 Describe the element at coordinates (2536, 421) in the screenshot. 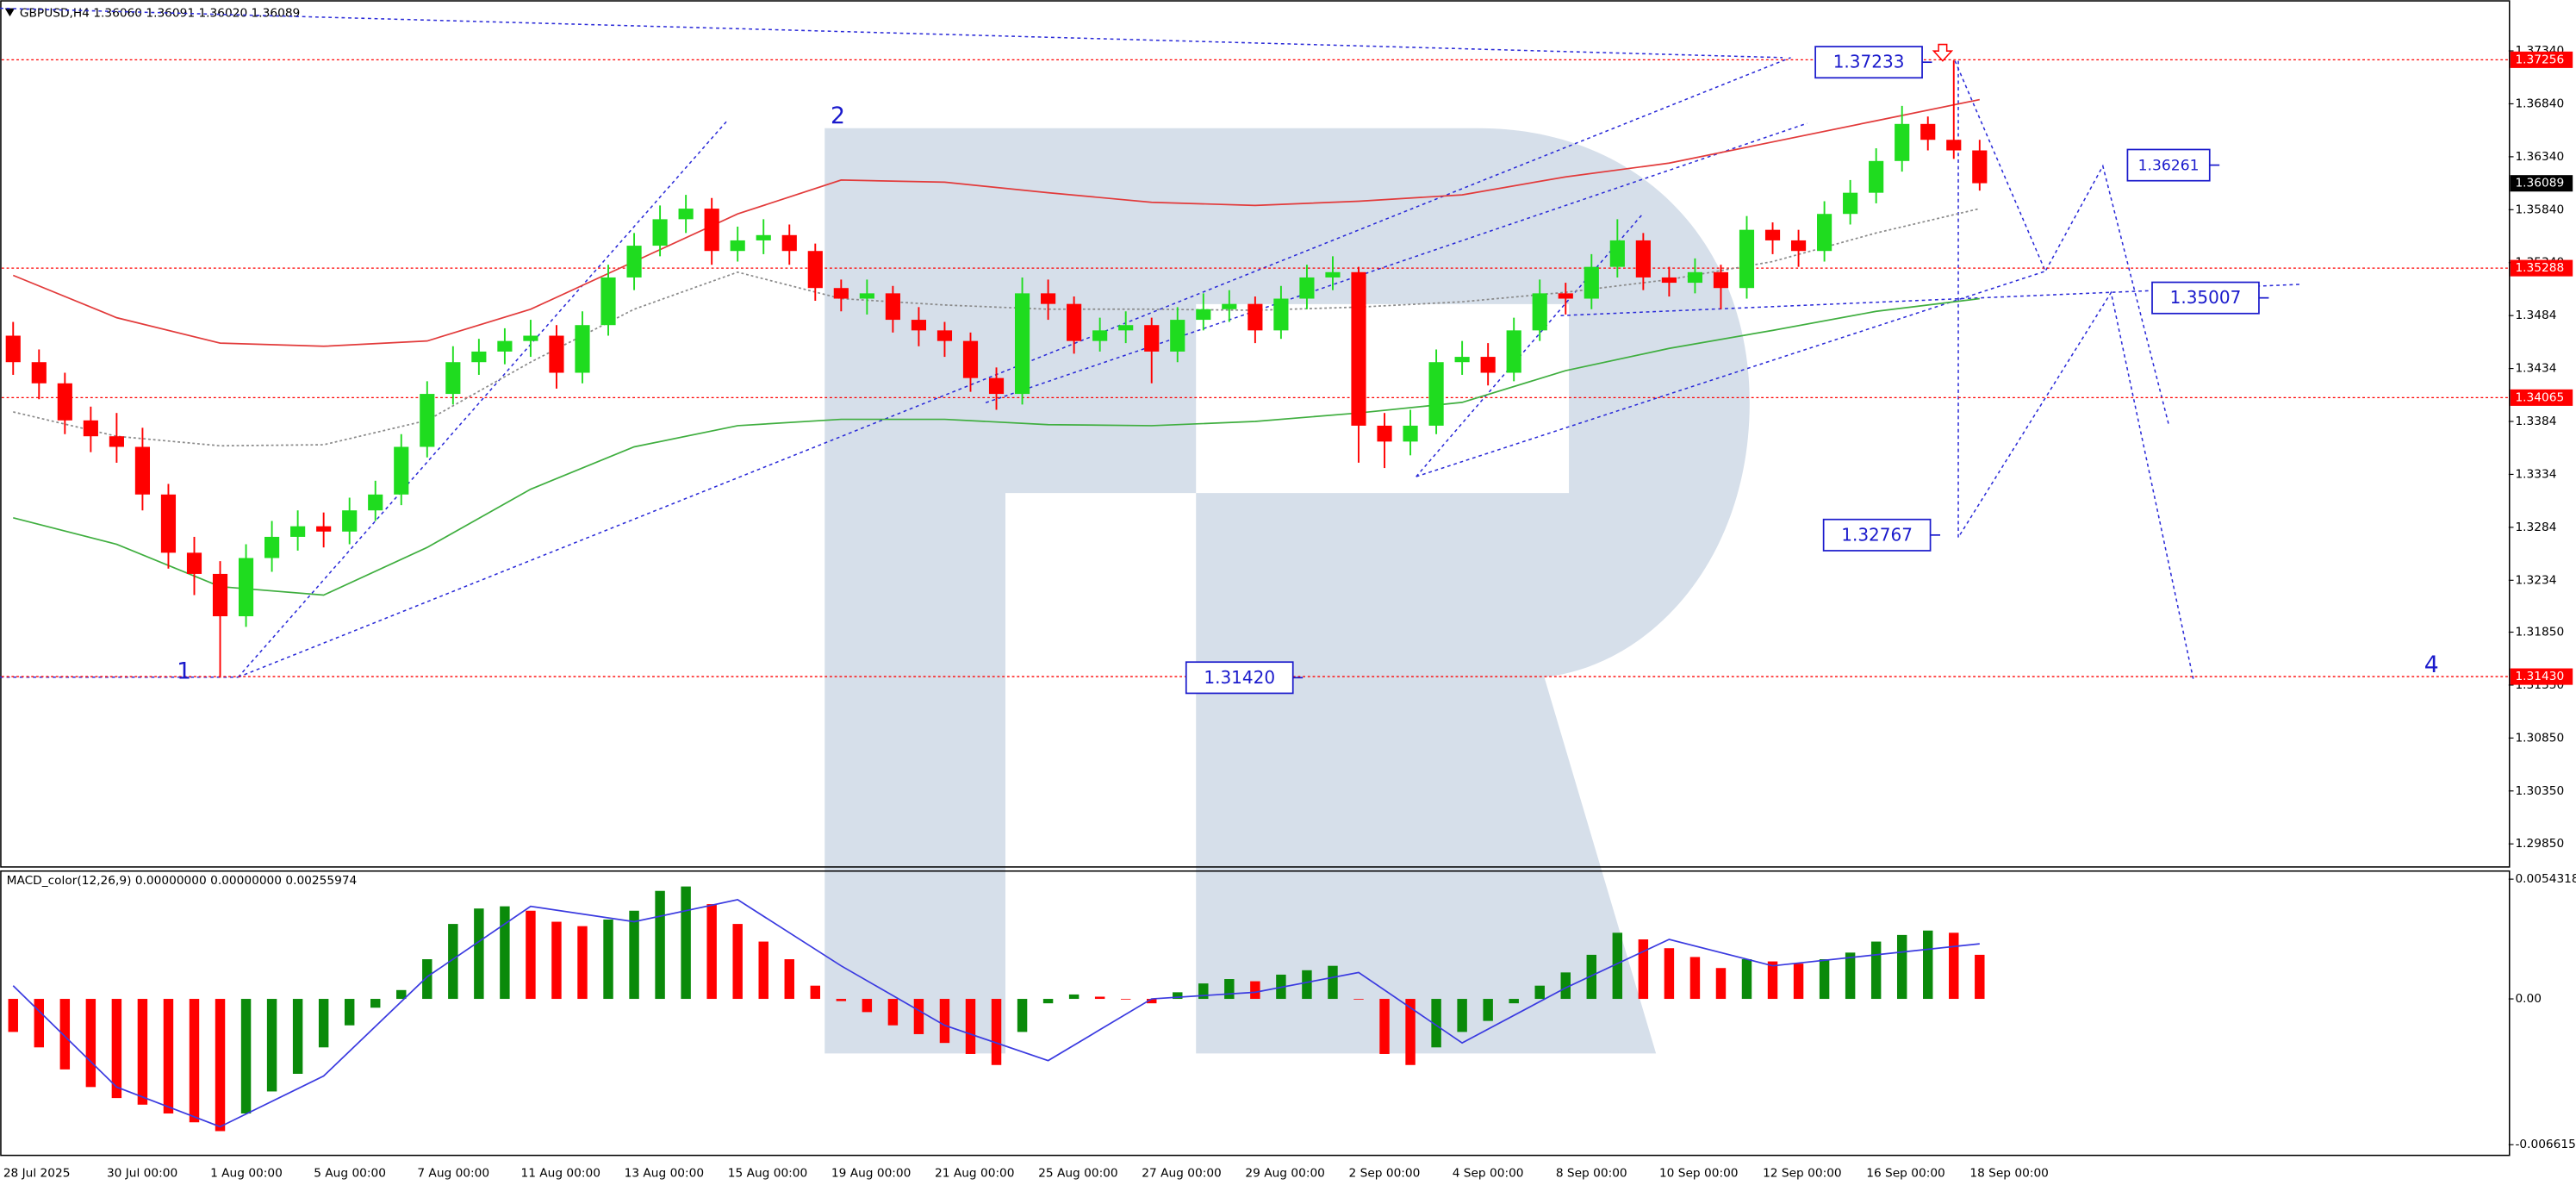

I see `y-tick-label: 1.3384` at that location.